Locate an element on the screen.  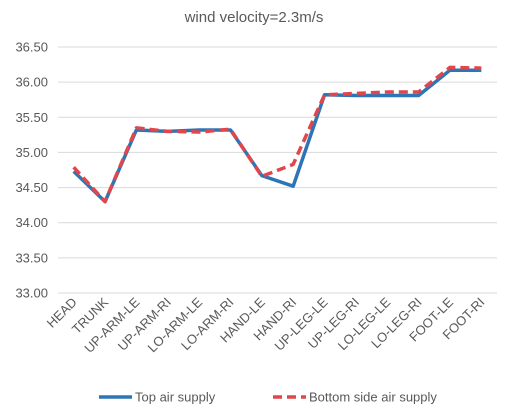
y-tick-label: 35.50 is located at coordinates (31, 117).